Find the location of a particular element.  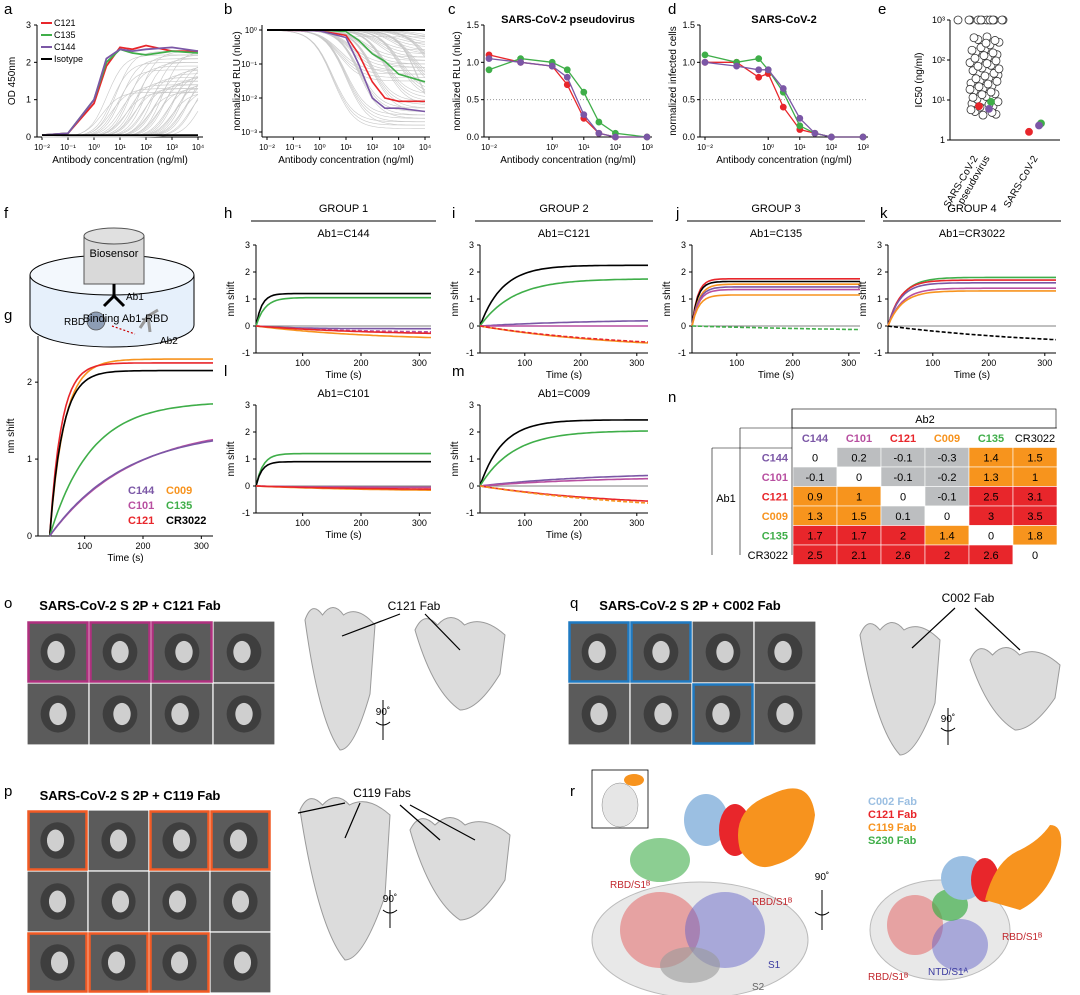

panel-b-ytick-label: 10⁻¹ is located at coordinates (249, 64).